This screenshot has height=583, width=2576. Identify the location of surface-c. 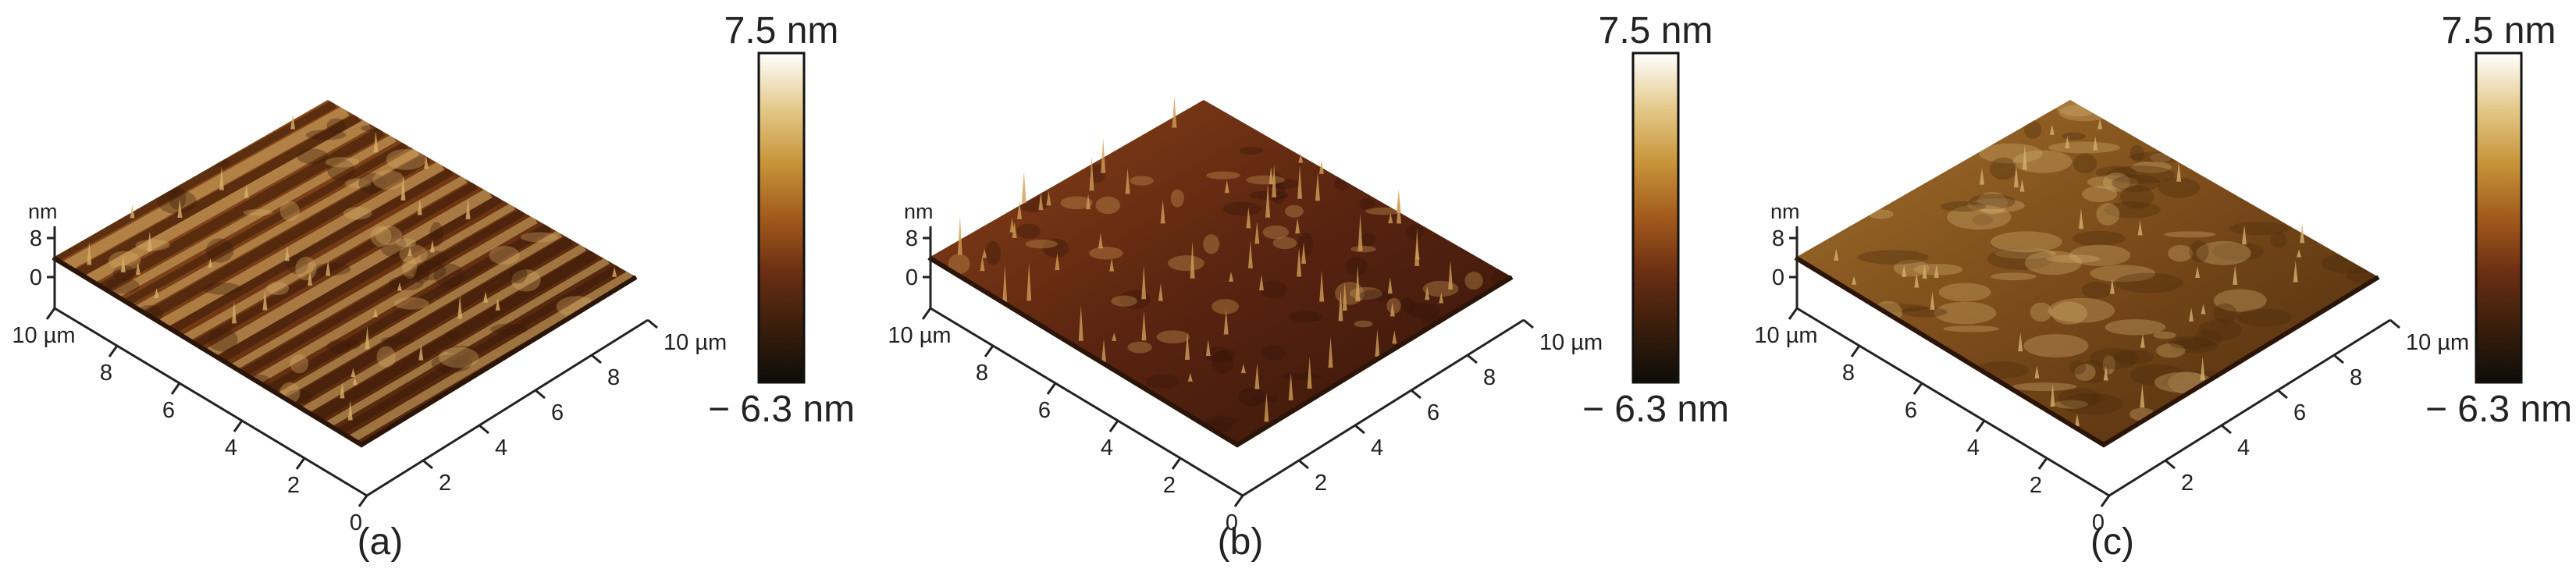
(2087, 274).